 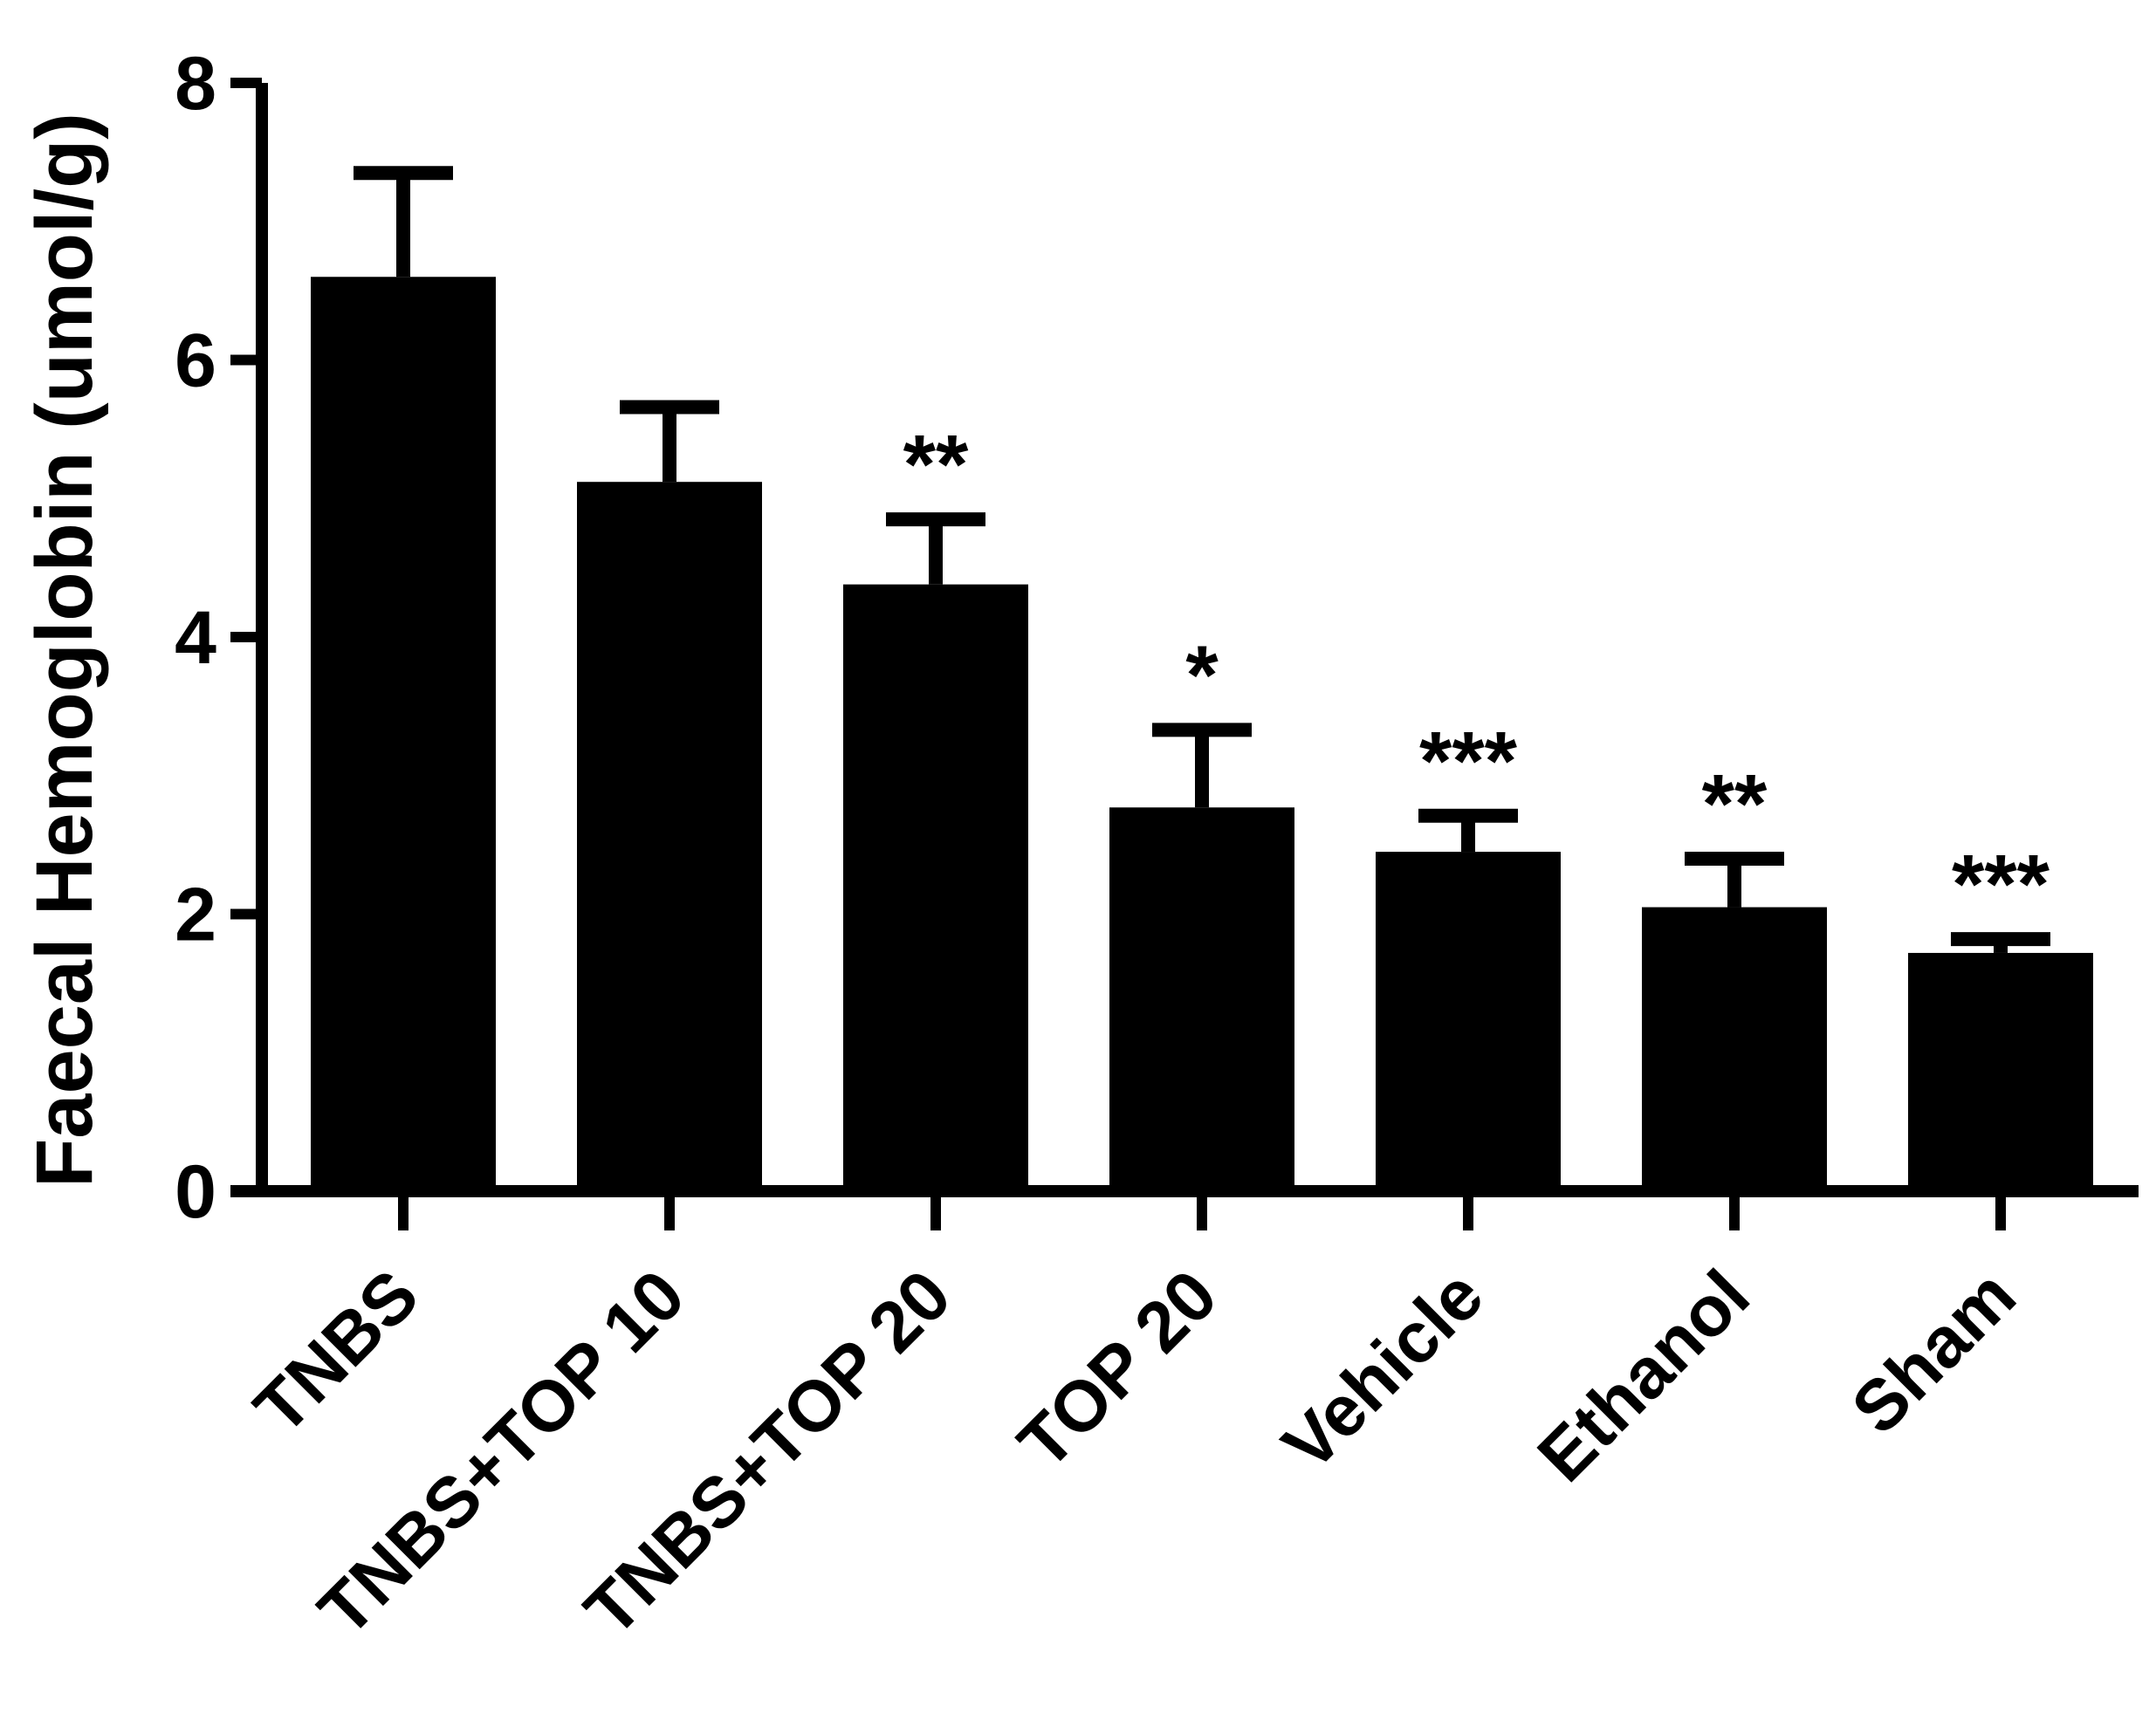 What do you see at coordinates (195, 638) in the screenshot?
I see `y-tick-label: 4` at bounding box center [195, 638].